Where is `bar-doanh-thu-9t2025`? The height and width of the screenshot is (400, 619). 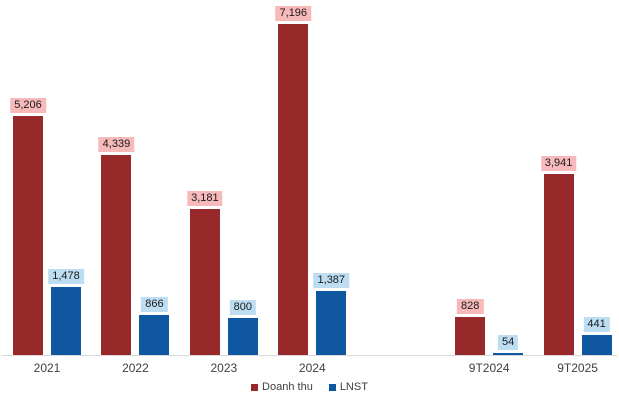
bar-doanh-thu-9t2025 is located at coordinates (558, 264).